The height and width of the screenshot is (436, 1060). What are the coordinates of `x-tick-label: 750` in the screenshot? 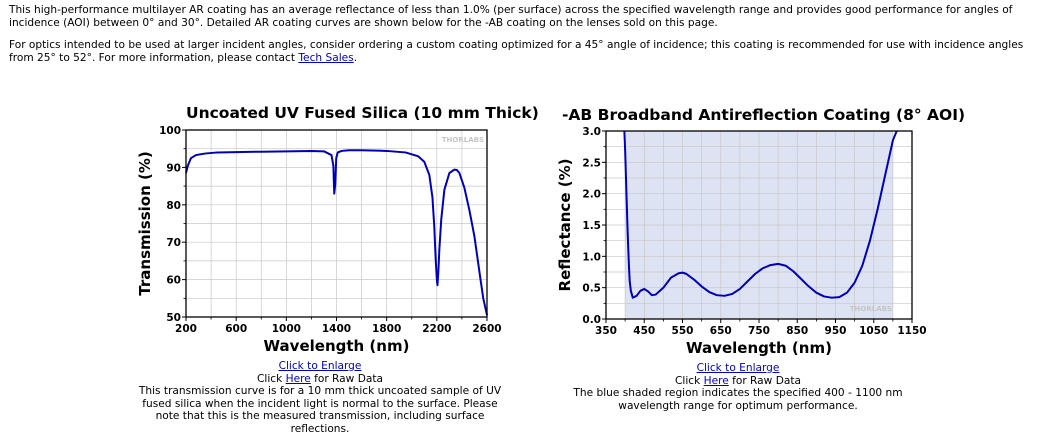 It's located at (759, 331).